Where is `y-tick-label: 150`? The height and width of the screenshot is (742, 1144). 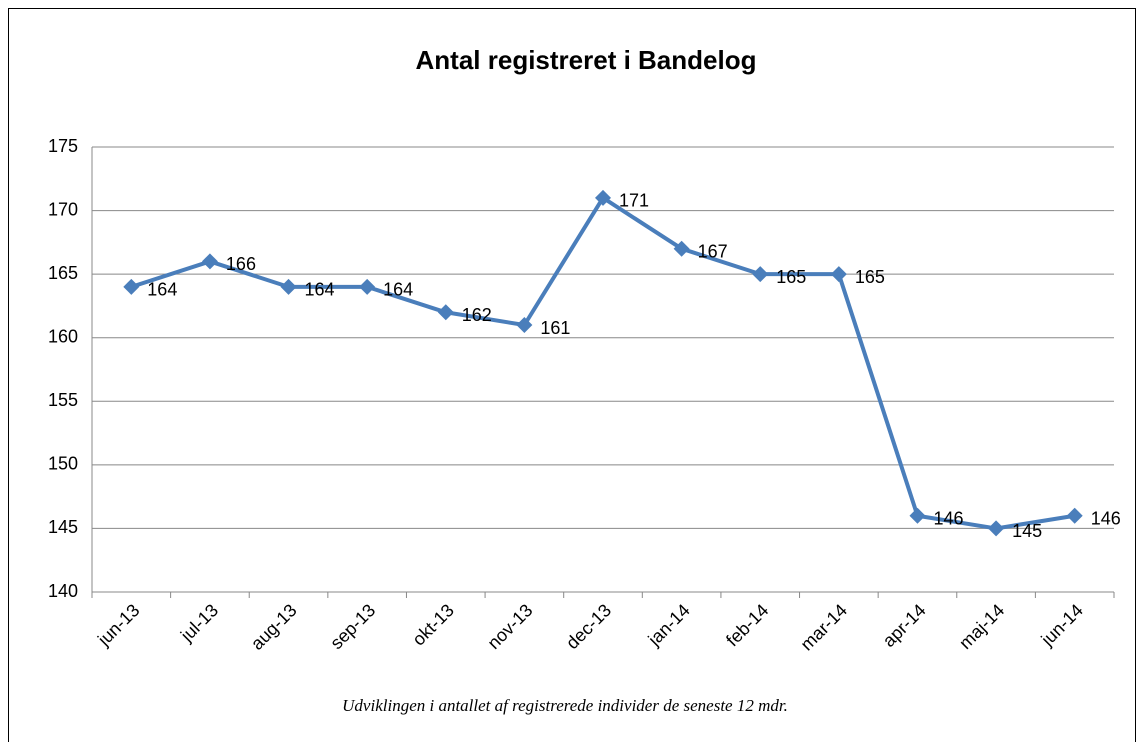 y-tick-label: 150 is located at coordinates (63, 464).